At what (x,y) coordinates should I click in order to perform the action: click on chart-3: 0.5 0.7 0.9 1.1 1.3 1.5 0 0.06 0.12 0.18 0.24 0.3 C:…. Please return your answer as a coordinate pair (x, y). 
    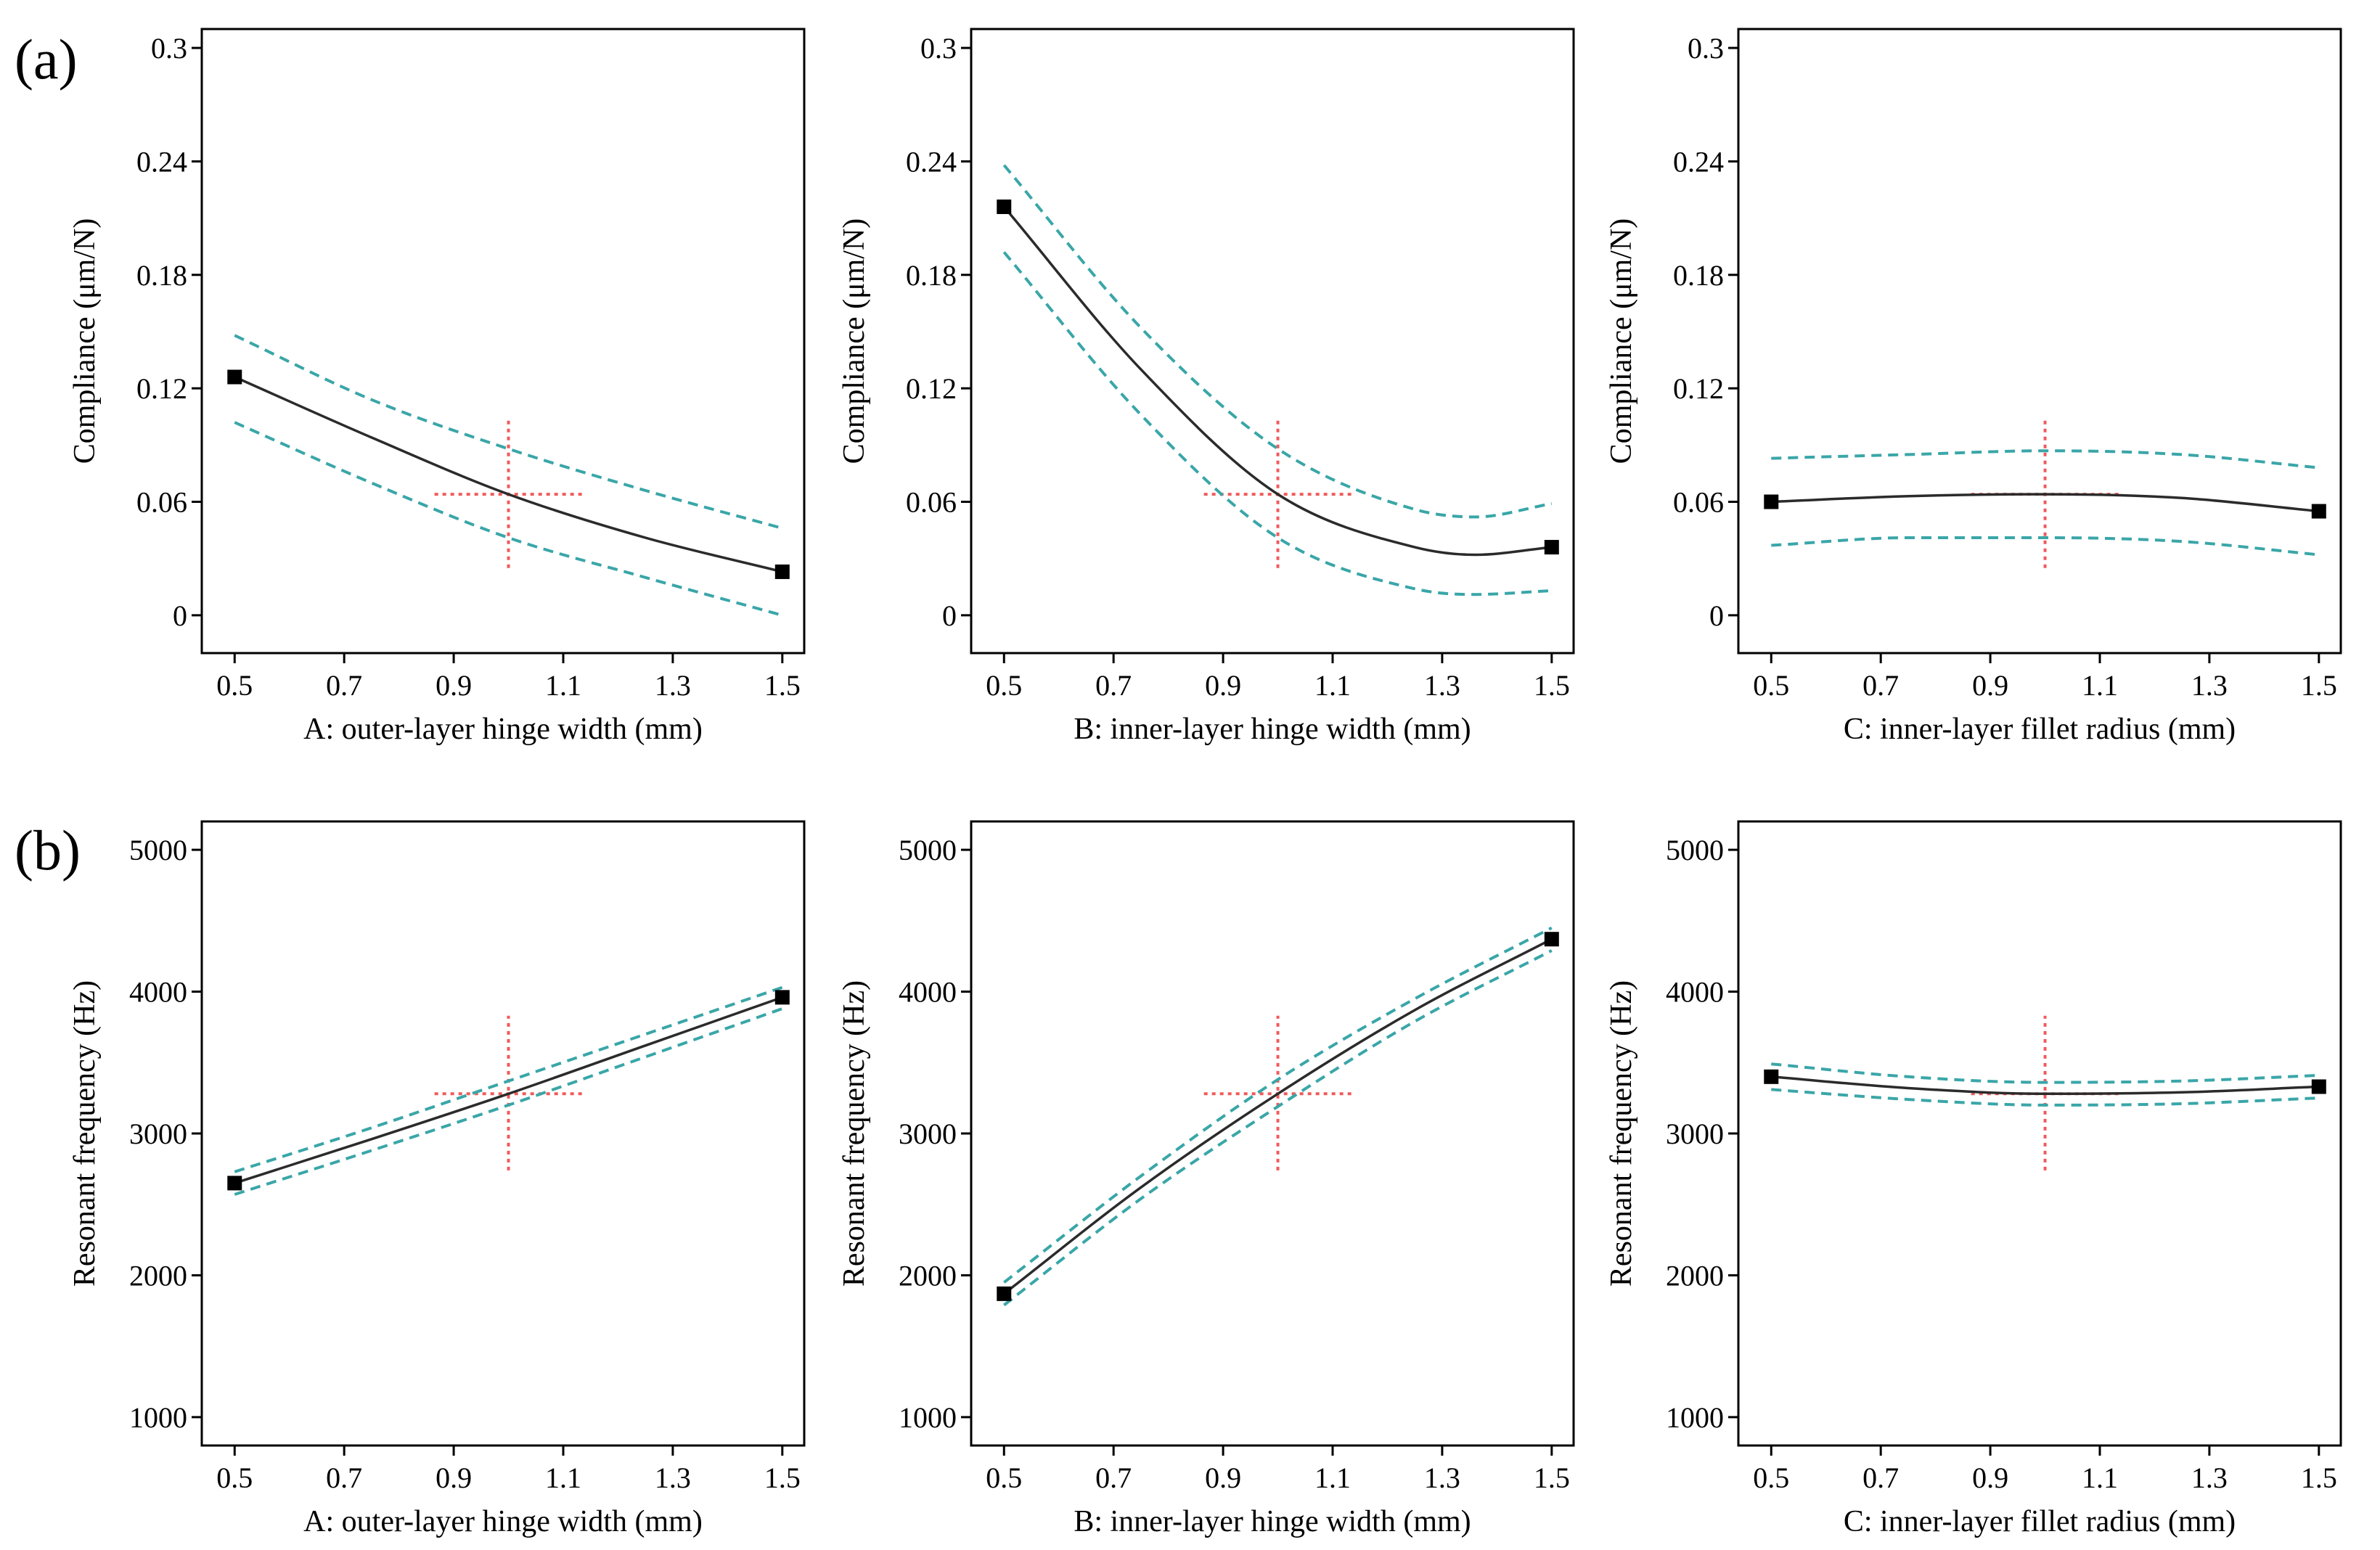
    Looking at the image, I should click on (1973, 387).